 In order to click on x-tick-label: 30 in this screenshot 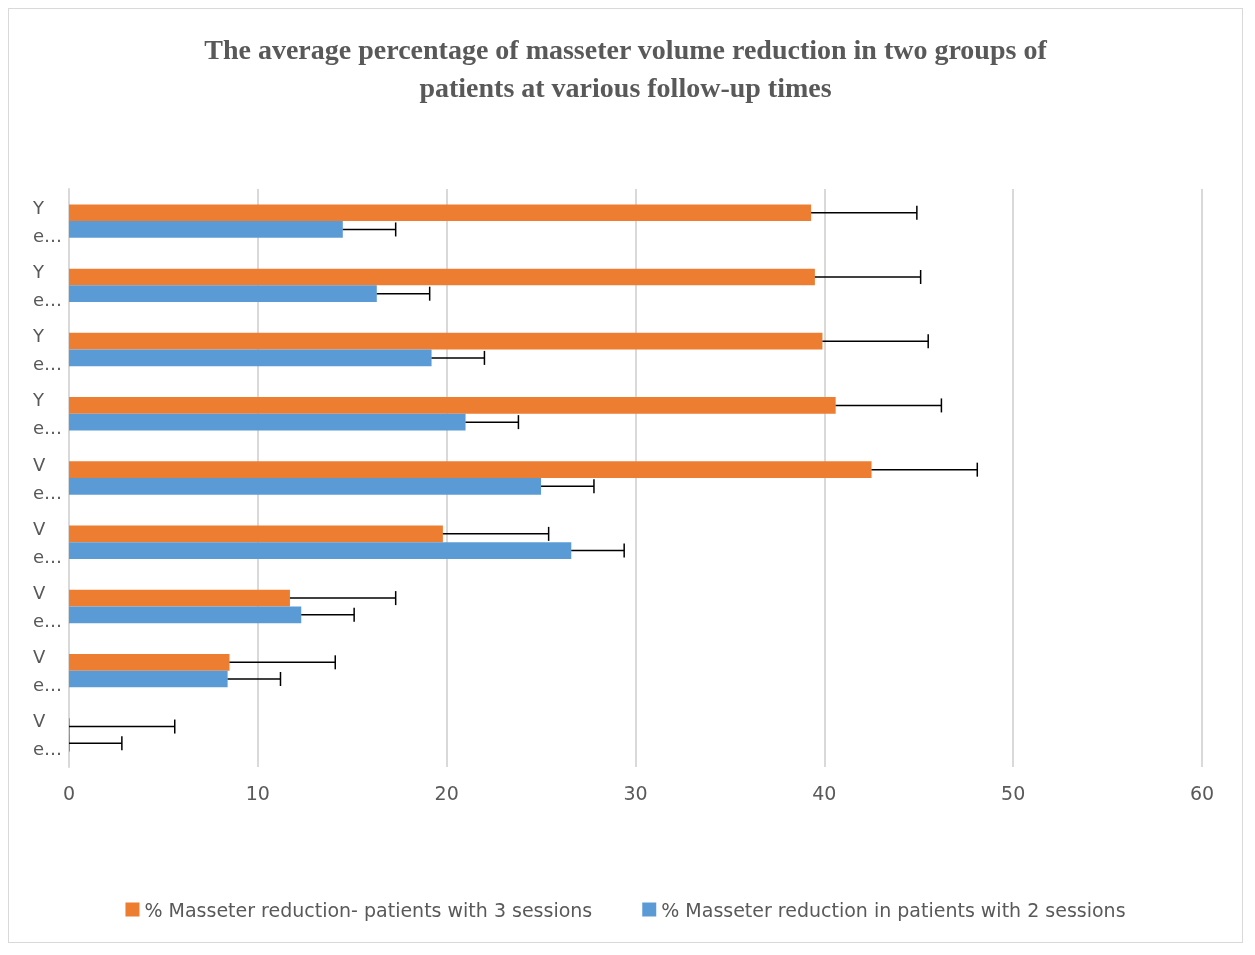, I will do `click(635, 792)`.